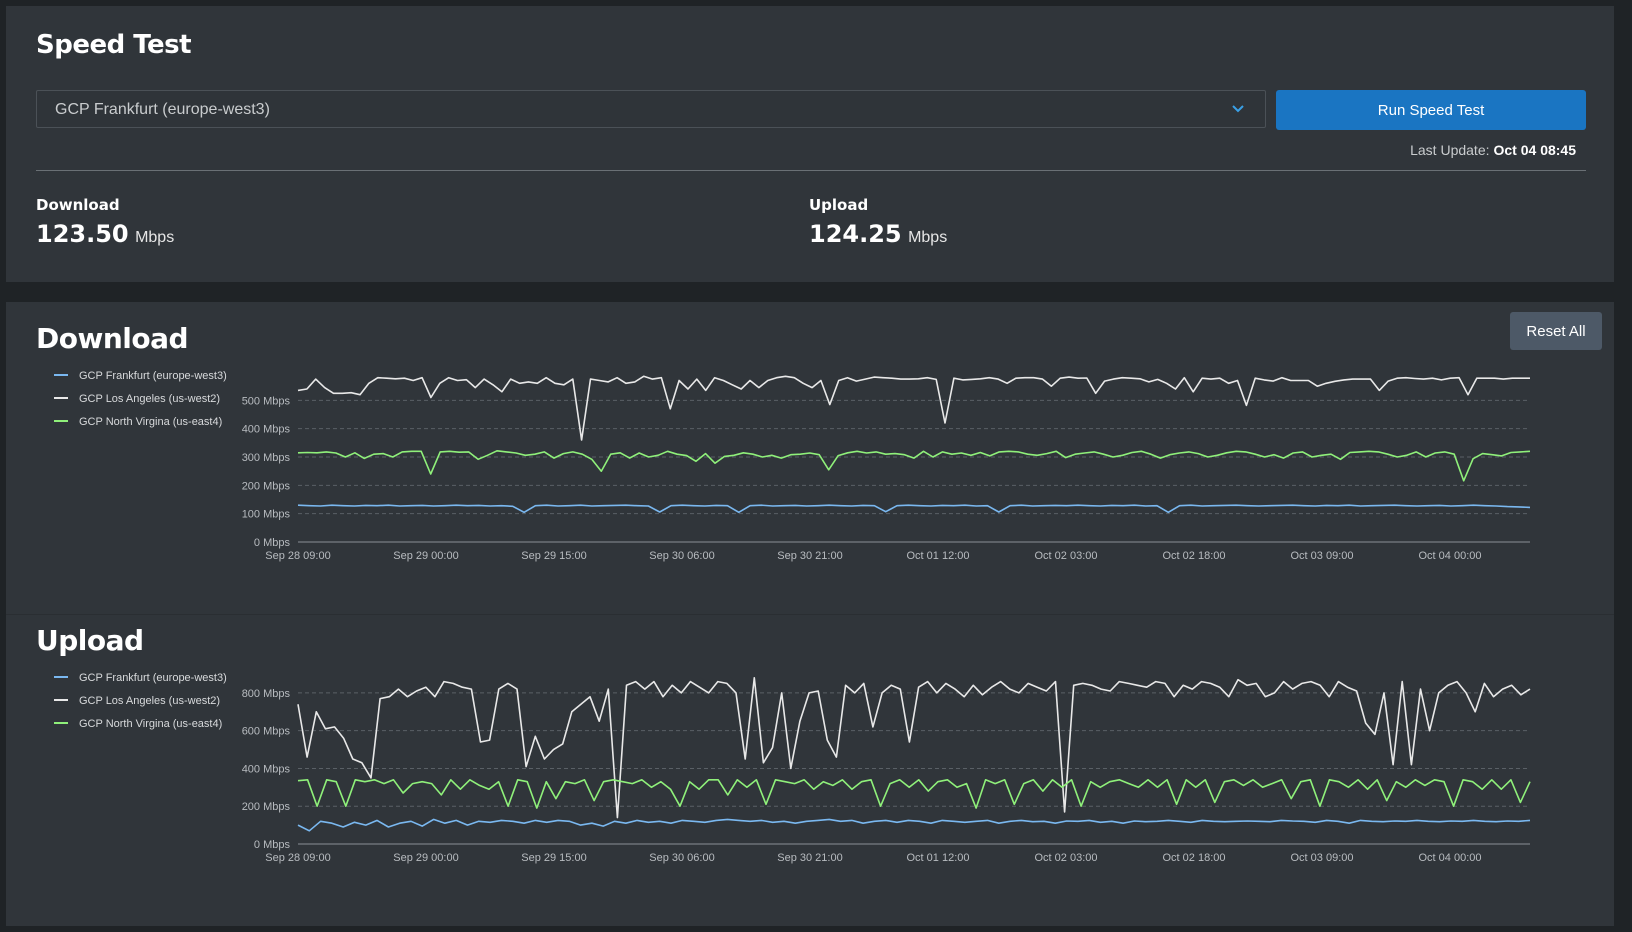 This screenshot has width=1632, height=932. I want to click on run-speed-test-button: Run Speed Test, so click(1431, 110).